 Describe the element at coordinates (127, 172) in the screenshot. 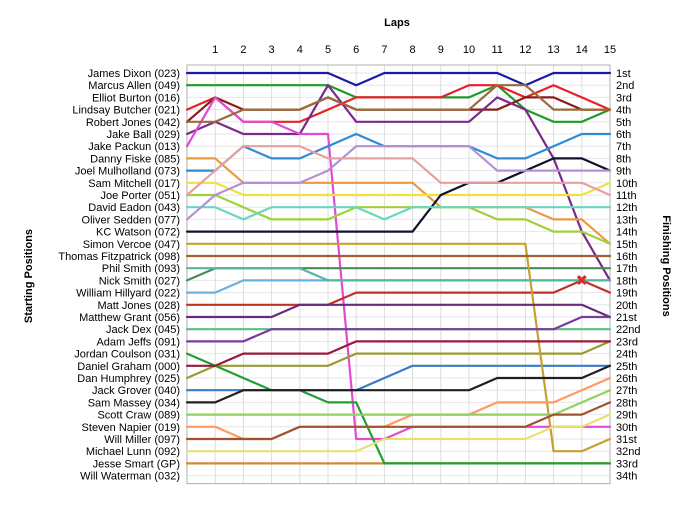

I see `starting-position-label: Joel Mulholland (073)` at that location.